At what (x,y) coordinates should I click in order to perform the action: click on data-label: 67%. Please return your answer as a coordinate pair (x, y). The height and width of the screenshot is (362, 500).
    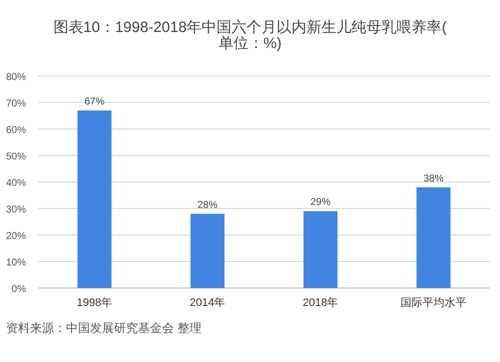
    Looking at the image, I should click on (94, 102).